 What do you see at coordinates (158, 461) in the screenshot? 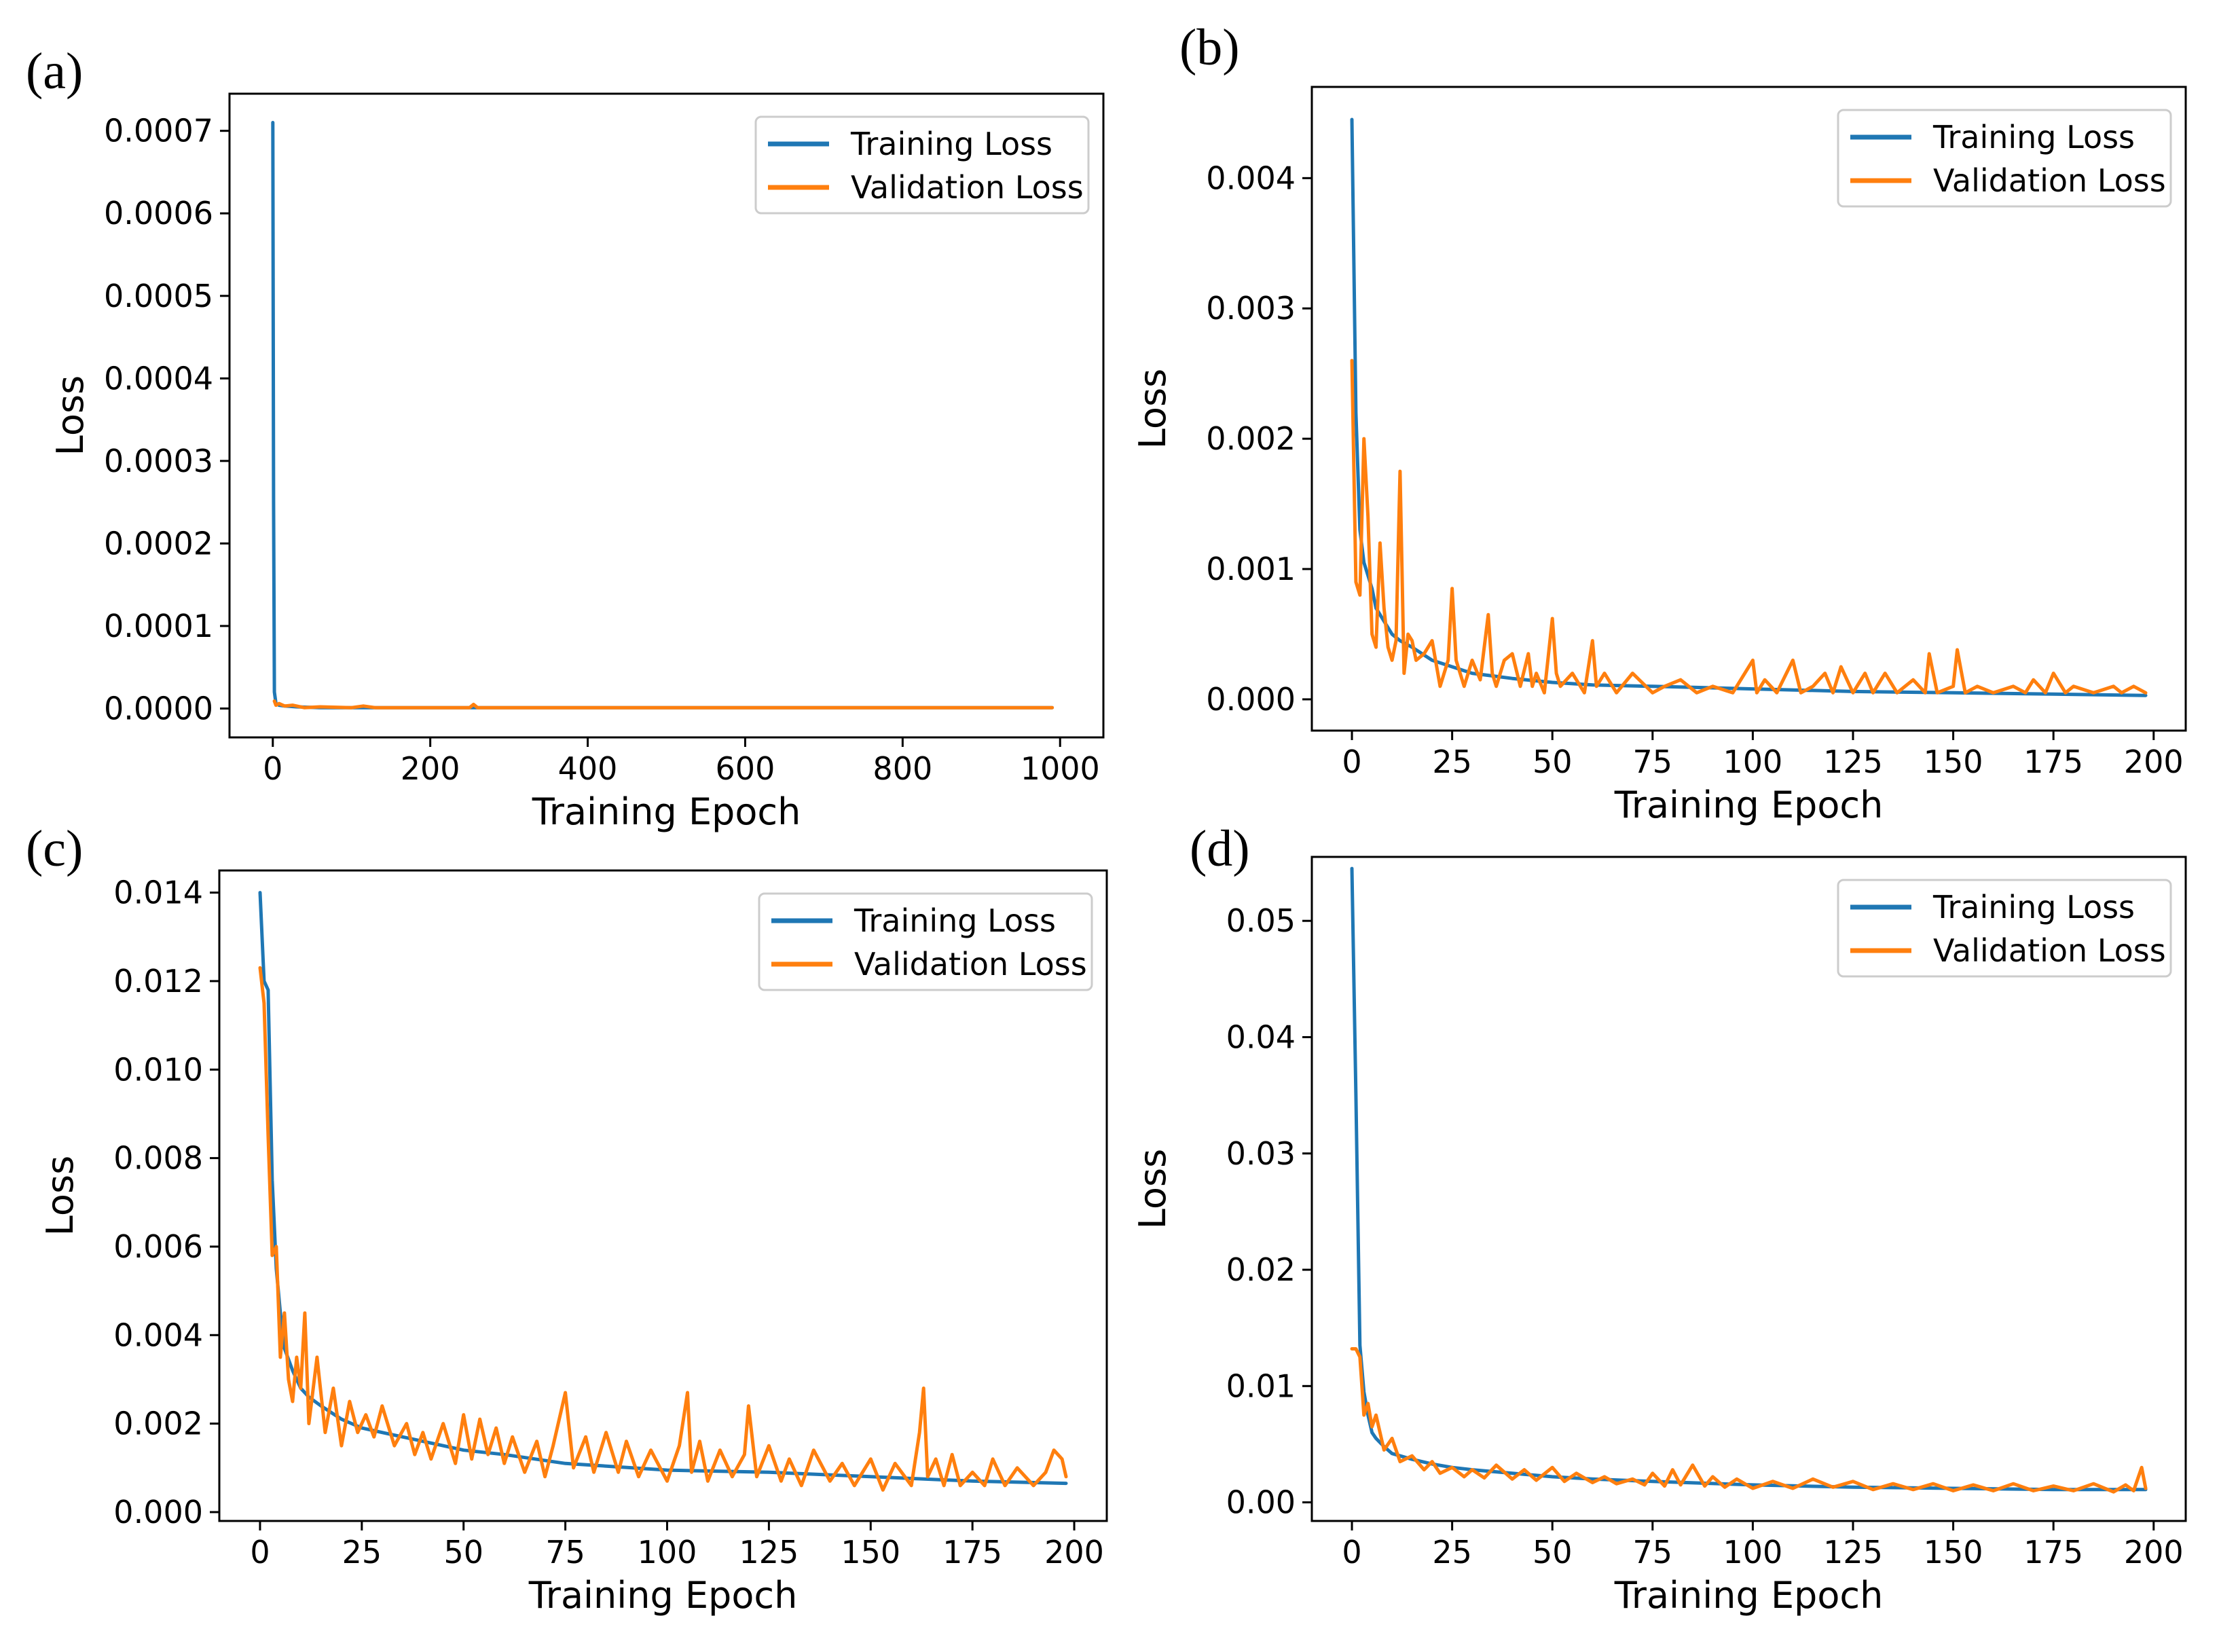
I see `y-tick-label: 0.0003` at bounding box center [158, 461].